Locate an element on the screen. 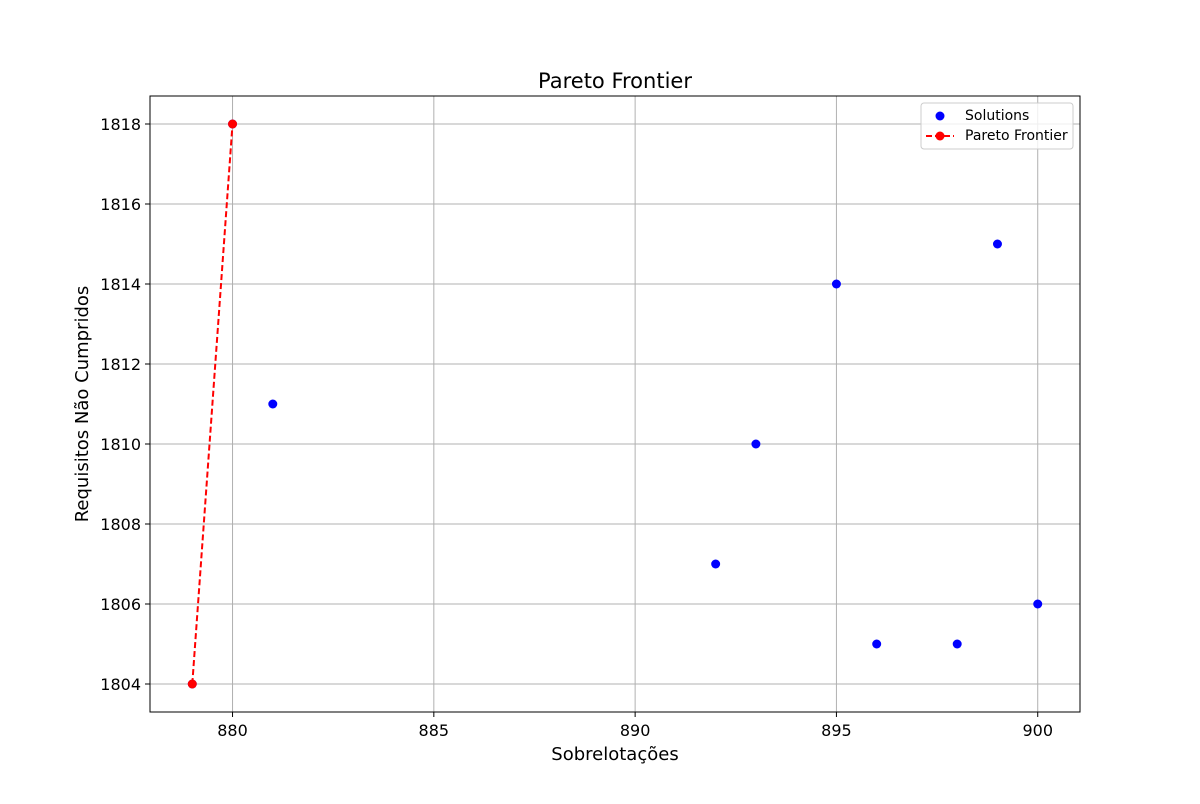 The width and height of the screenshot is (1200, 804). legend-label-pareto-frontier: Pareto Frontier is located at coordinates (1016, 136).